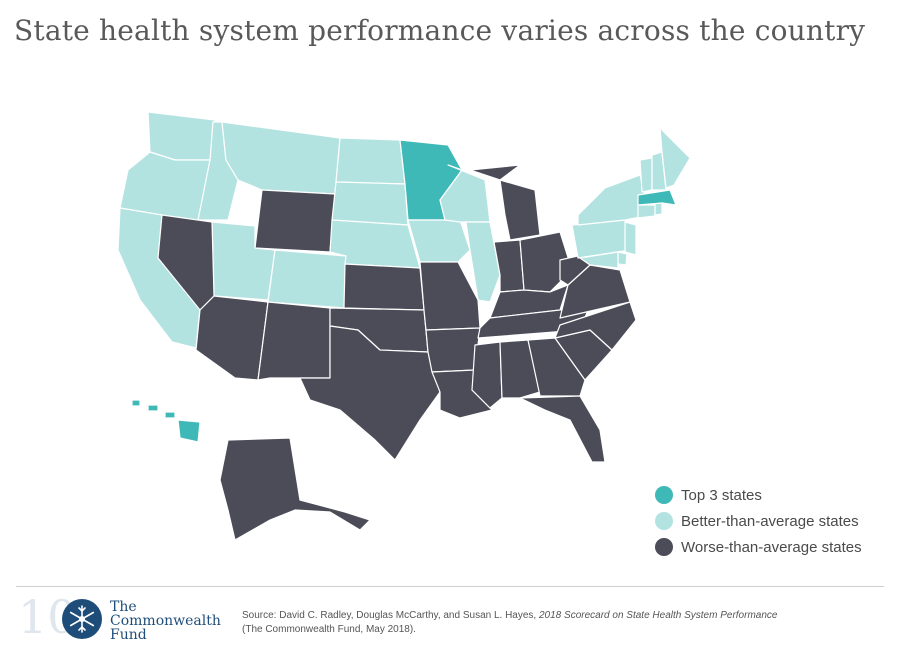  Describe the element at coordinates (675, 158) in the screenshot. I see `state-me` at that location.